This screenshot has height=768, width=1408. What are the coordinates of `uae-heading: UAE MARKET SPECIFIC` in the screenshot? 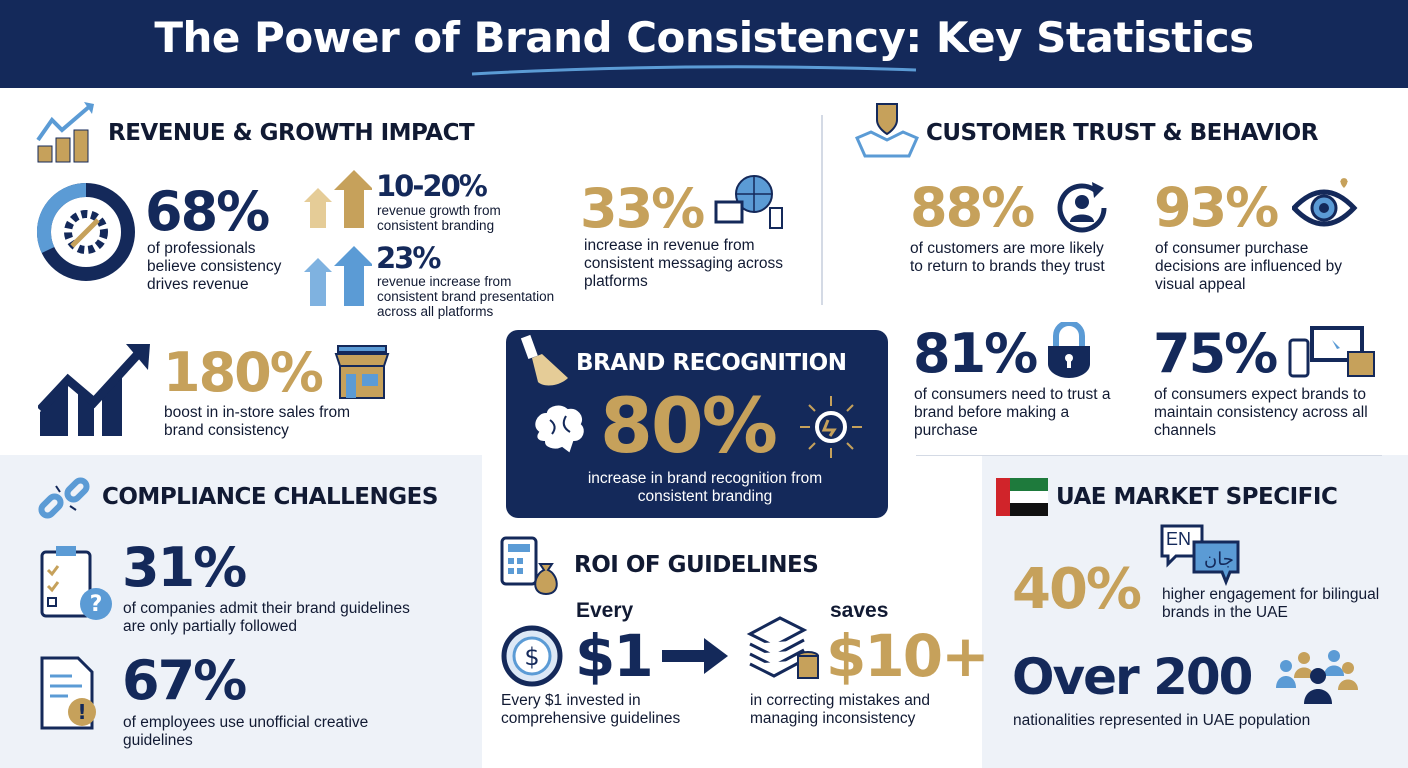 It's located at (1197, 497).